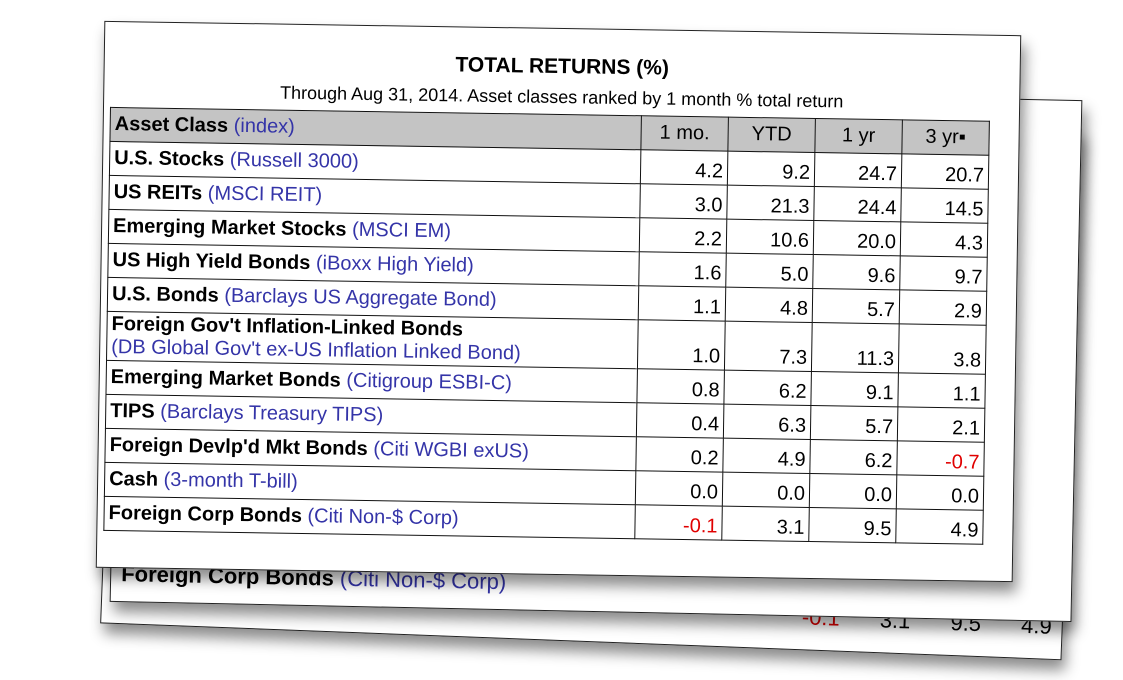  What do you see at coordinates (401, 230) in the screenshot?
I see `asset-index: (MSCI EM)` at bounding box center [401, 230].